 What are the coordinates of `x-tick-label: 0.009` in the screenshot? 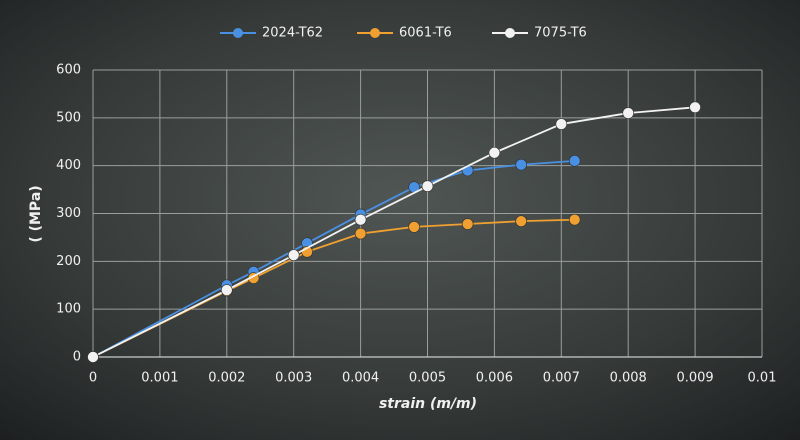 It's located at (694, 378).